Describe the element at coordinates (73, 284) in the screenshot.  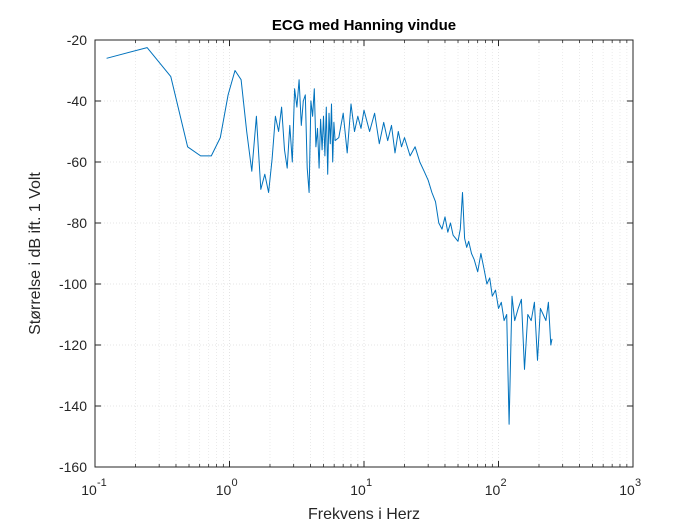
I see `y-tick-label: -100` at that location.